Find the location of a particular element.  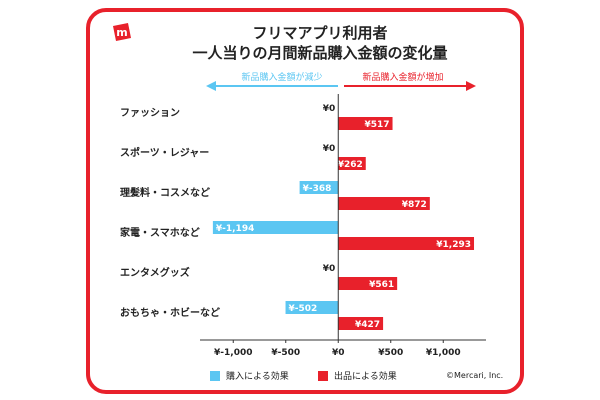

x-tick-label: ¥0 is located at coordinates (338, 353).